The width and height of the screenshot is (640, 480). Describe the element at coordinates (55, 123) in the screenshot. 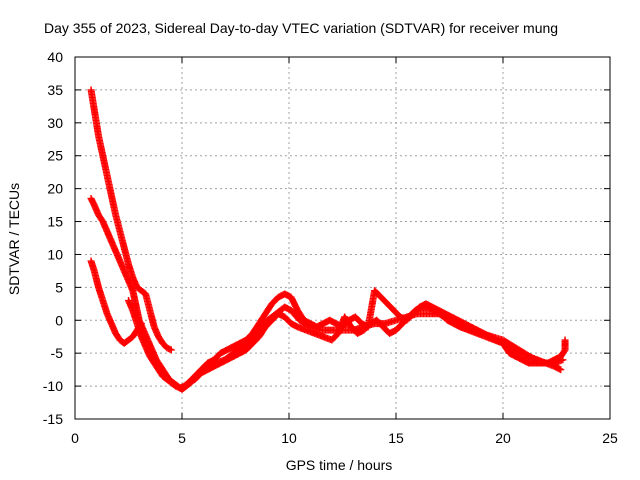

I see `y-tick-label: 30` at that location.